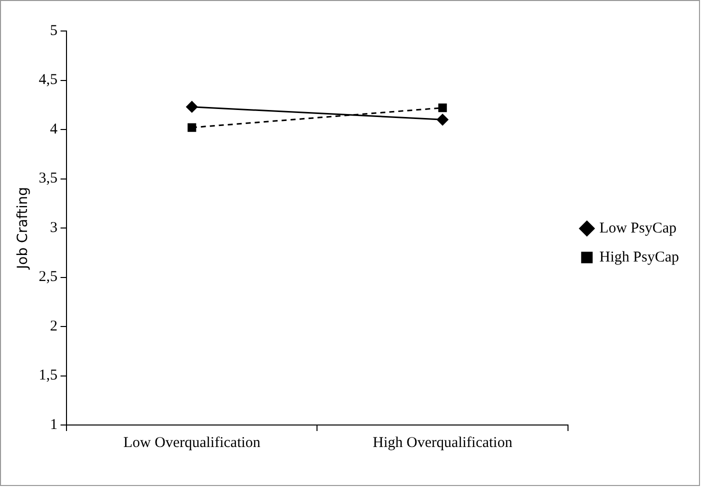 The height and width of the screenshot is (488, 702). What do you see at coordinates (54, 326) in the screenshot?
I see `y-tick-label: 2` at bounding box center [54, 326].